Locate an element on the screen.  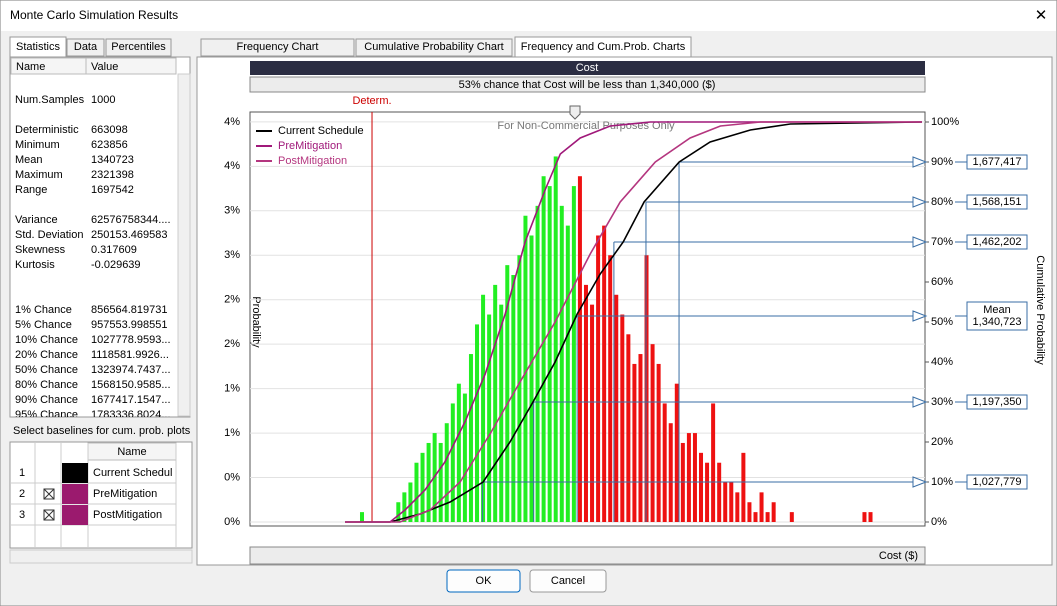
row-index: 2 is located at coordinates (22, 494).